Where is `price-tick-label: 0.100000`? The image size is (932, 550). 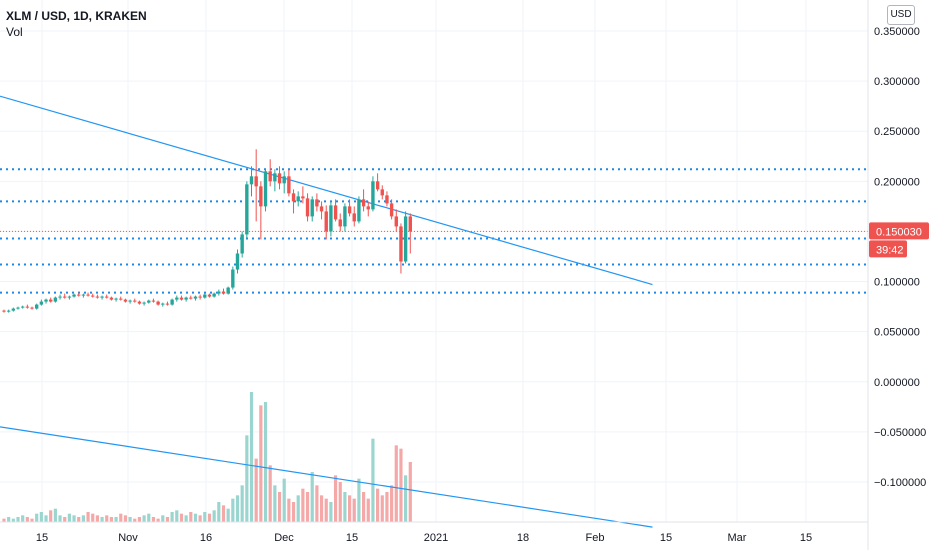 price-tick-label: 0.100000 is located at coordinates (897, 283).